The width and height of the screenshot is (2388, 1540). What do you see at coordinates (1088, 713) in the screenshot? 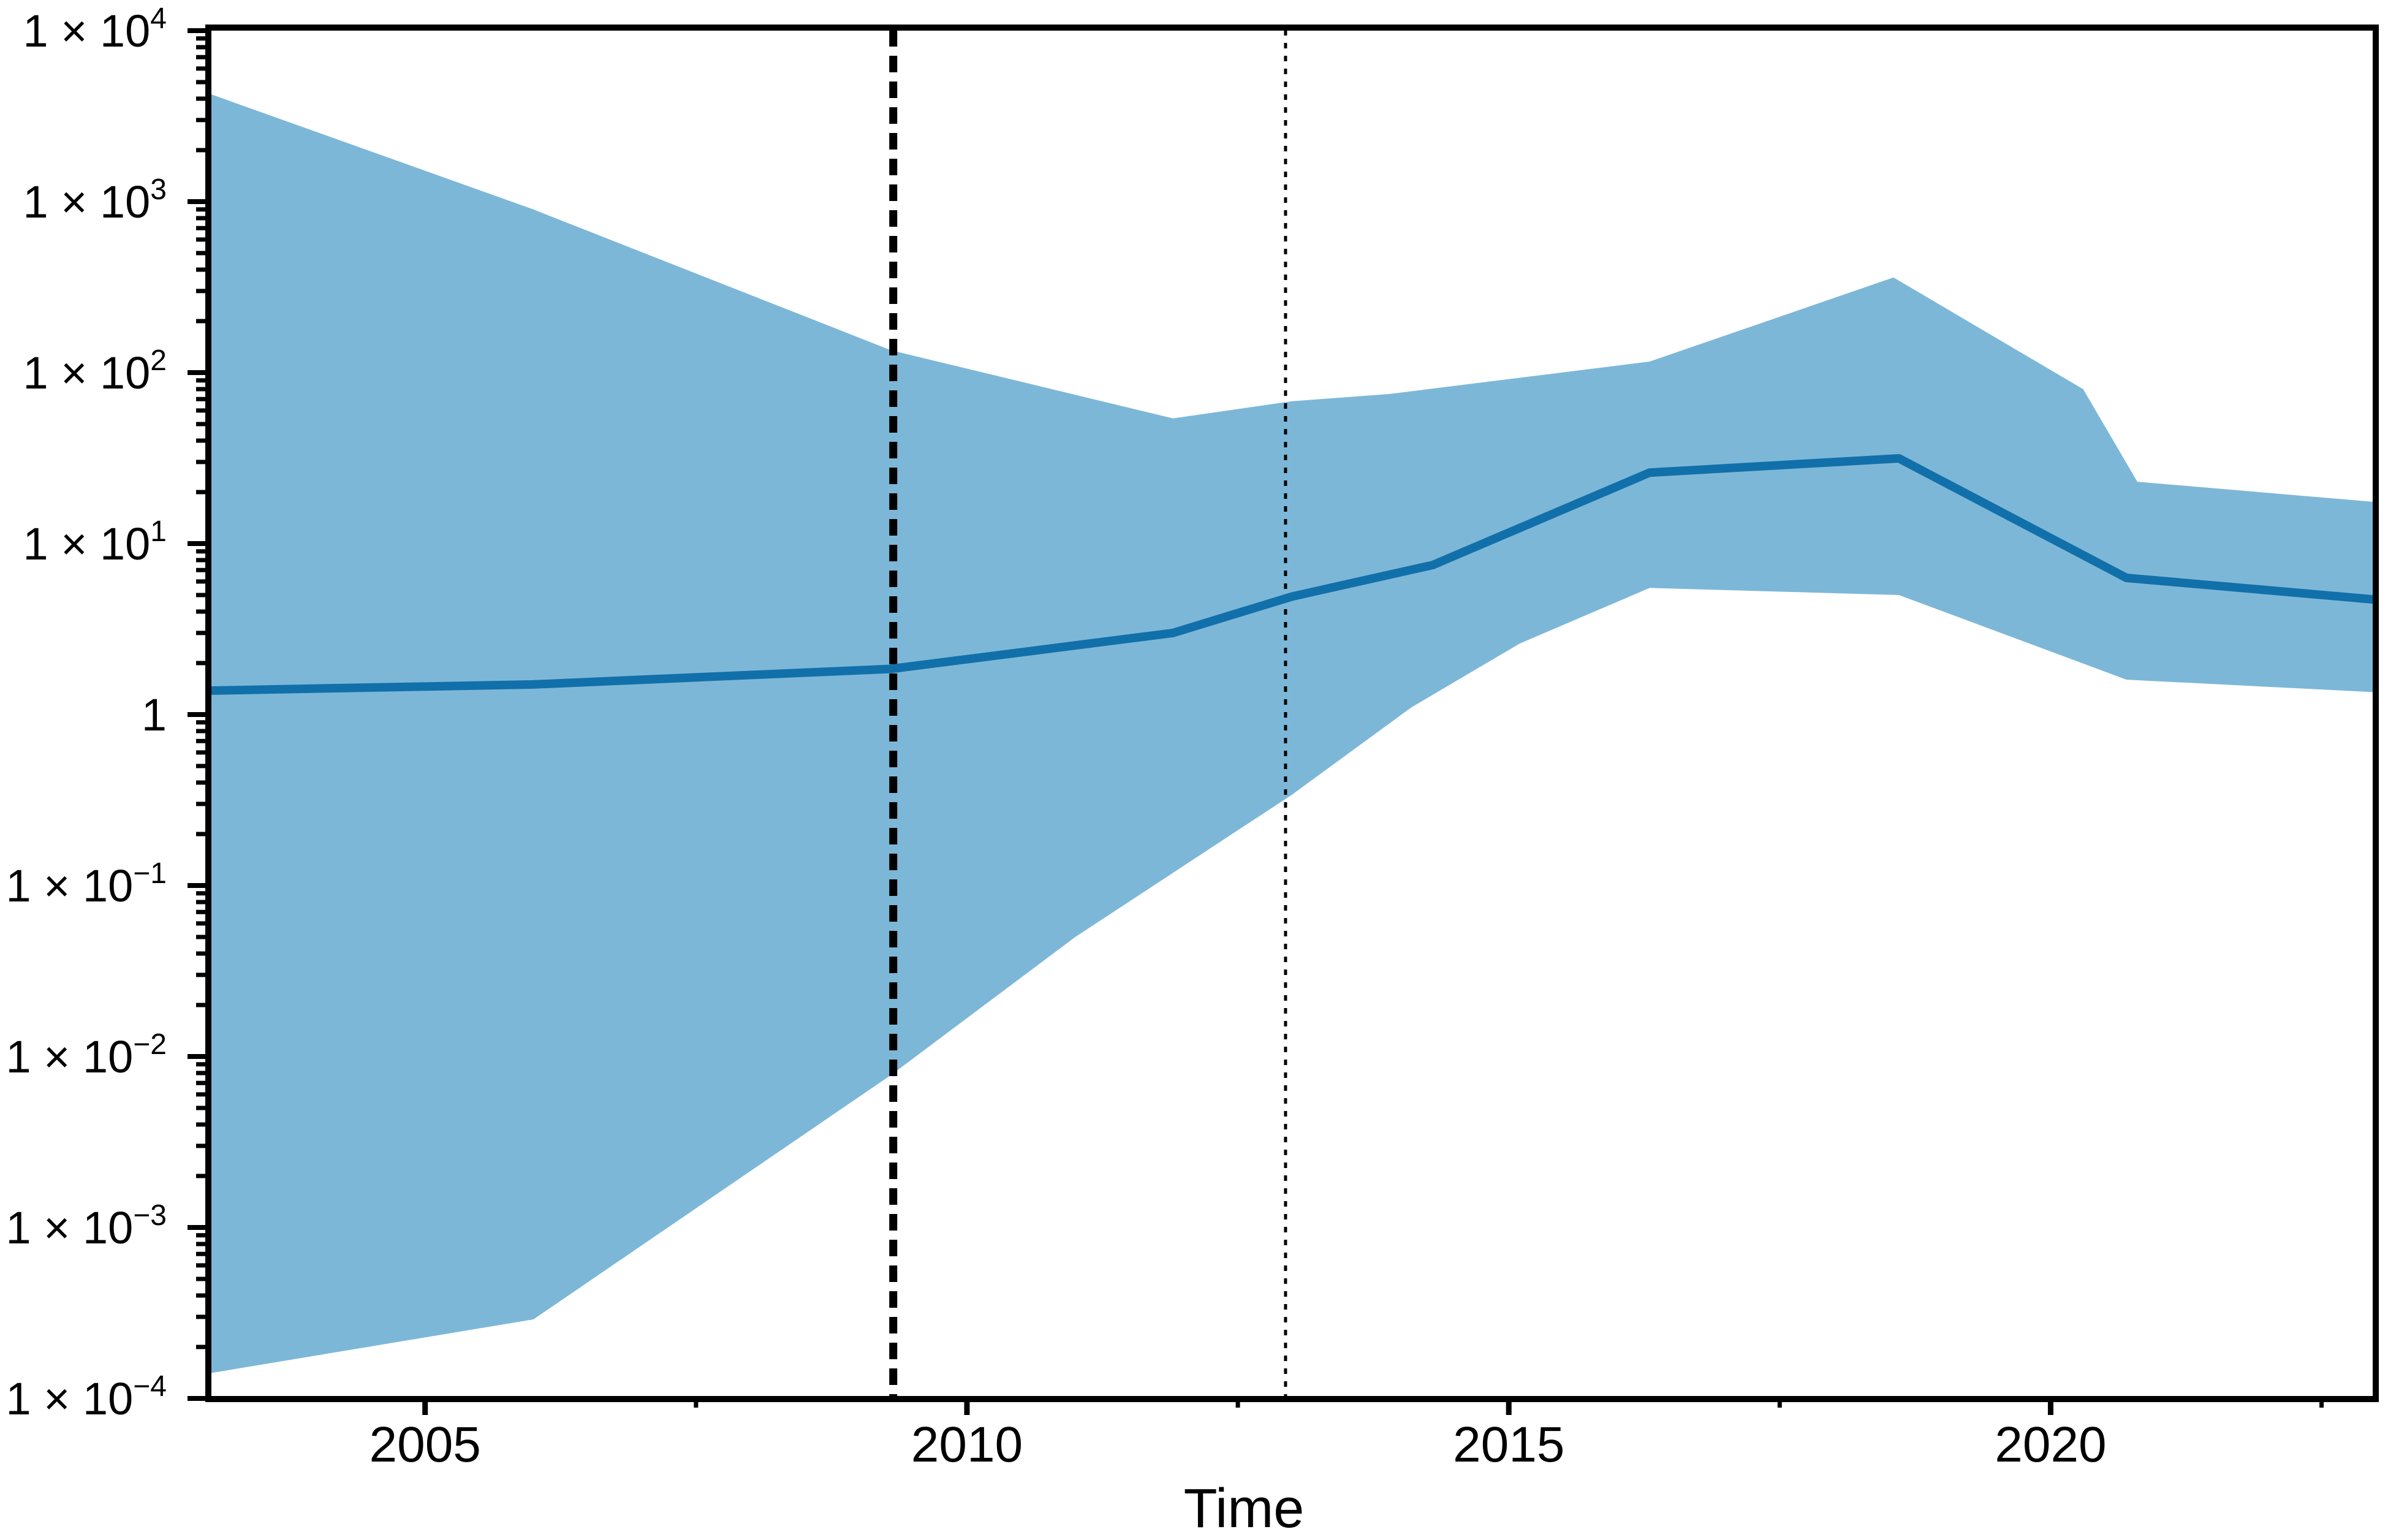
I see `reference-lines-layer` at bounding box center [1088, 713].